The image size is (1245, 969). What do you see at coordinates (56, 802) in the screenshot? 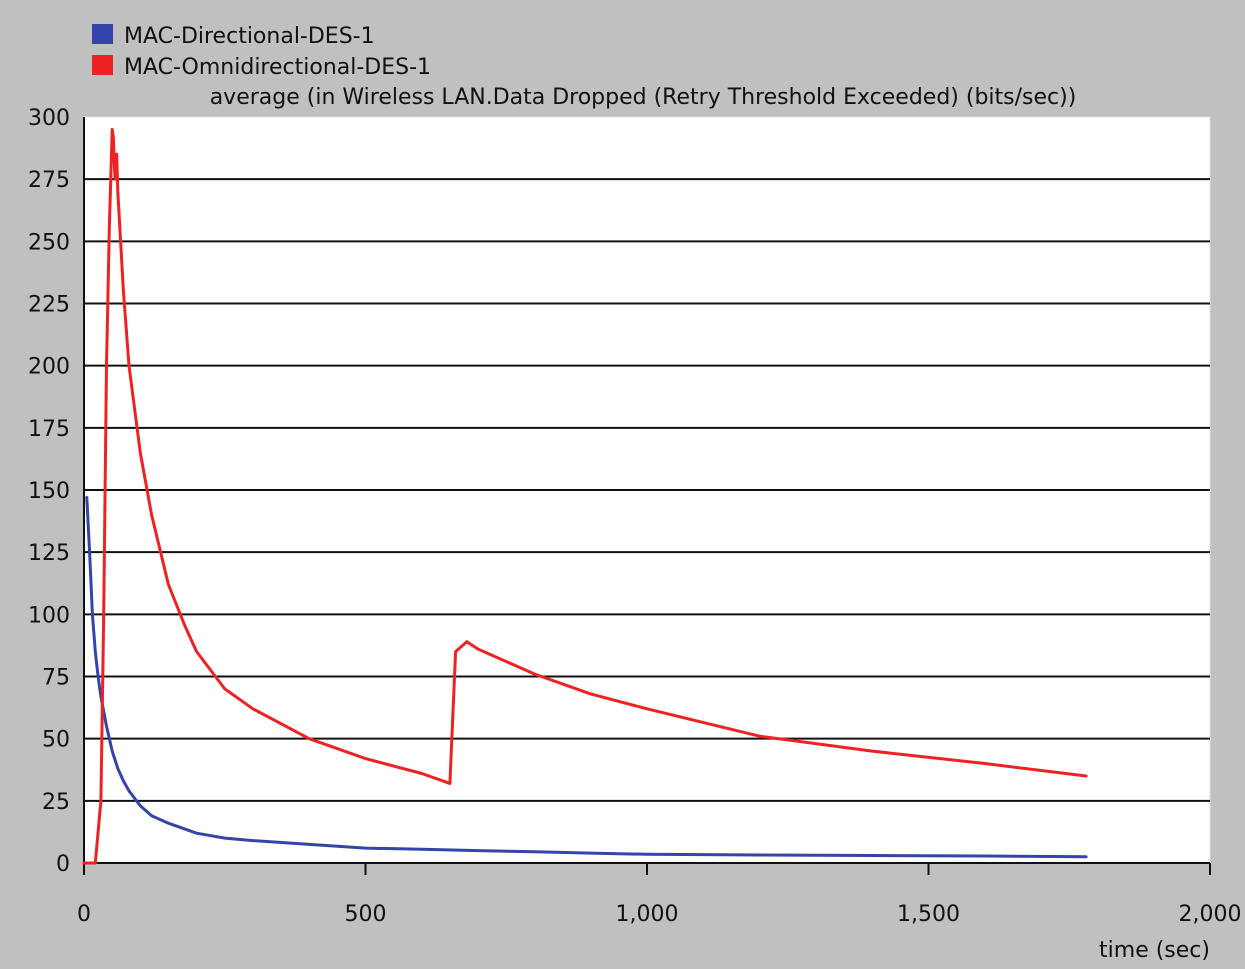
I see `y-tick-label: 25` at bounding box center [56, 802].